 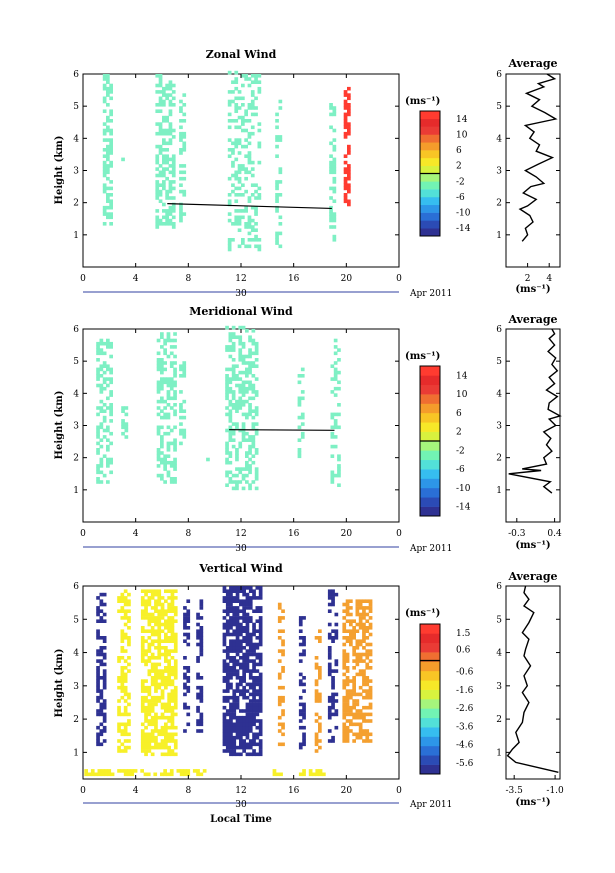 What do you see at coordinates (460, 182) in the screenshot?
I see `colorbar-tick-label: -2` at bounding box center [460, 182].